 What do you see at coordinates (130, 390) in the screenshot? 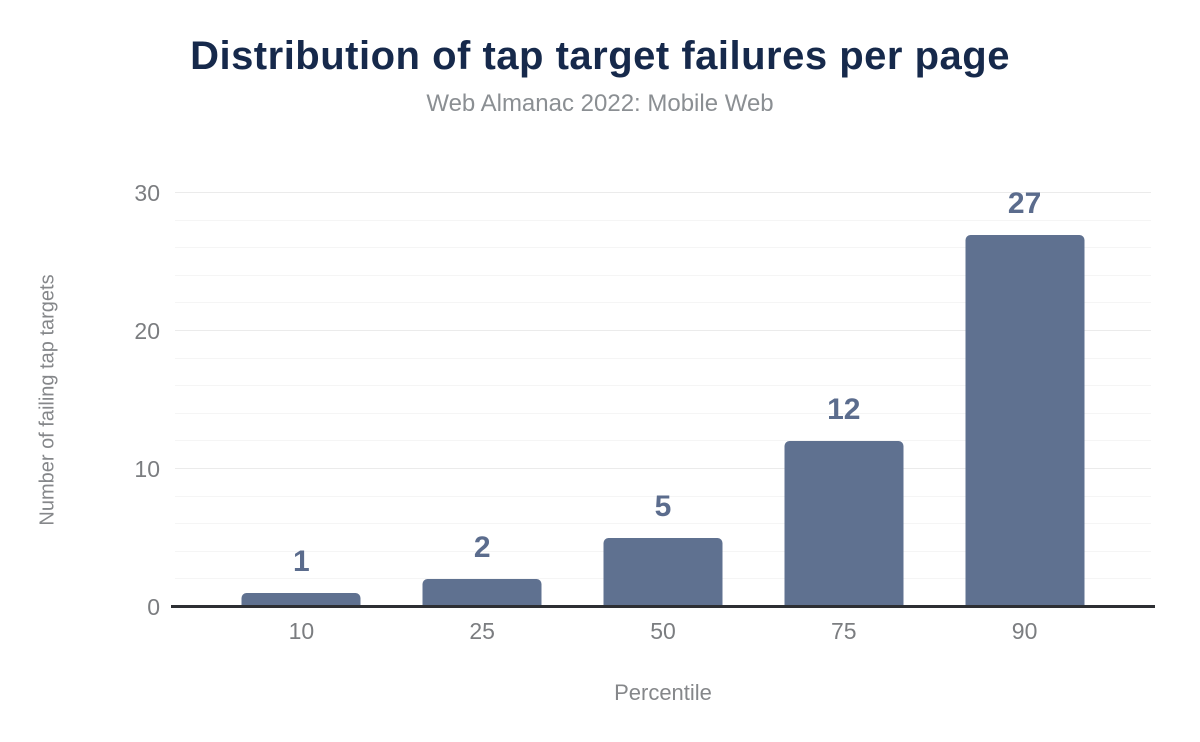
I see `y-axis-ticks: 0 10 20 30` at bounding box center [130, 390].